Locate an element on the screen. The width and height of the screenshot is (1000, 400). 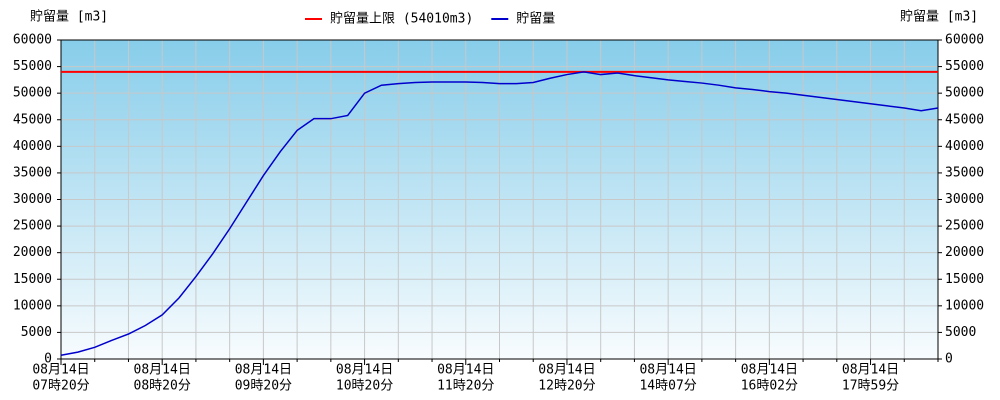
y2-tick-label: 30000 is located at coordinates (964, 199).